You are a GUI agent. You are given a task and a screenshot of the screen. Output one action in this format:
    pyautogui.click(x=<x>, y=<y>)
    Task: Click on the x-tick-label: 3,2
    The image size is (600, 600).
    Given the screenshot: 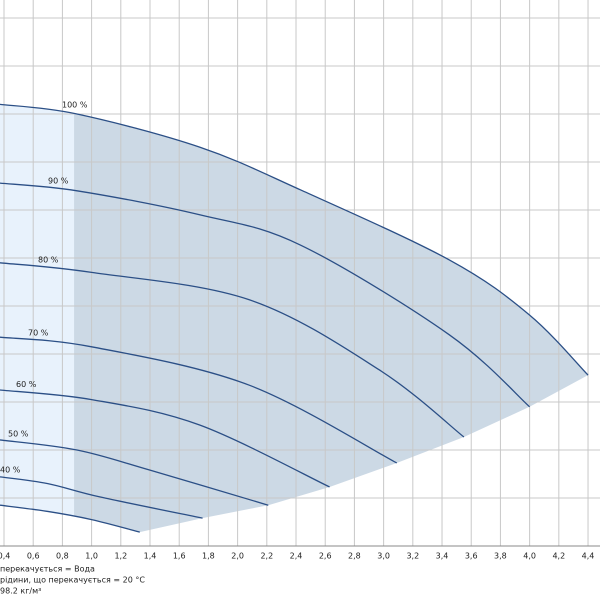 What is the action you would take?
    pyautogui.click(x=412, y=556)
    